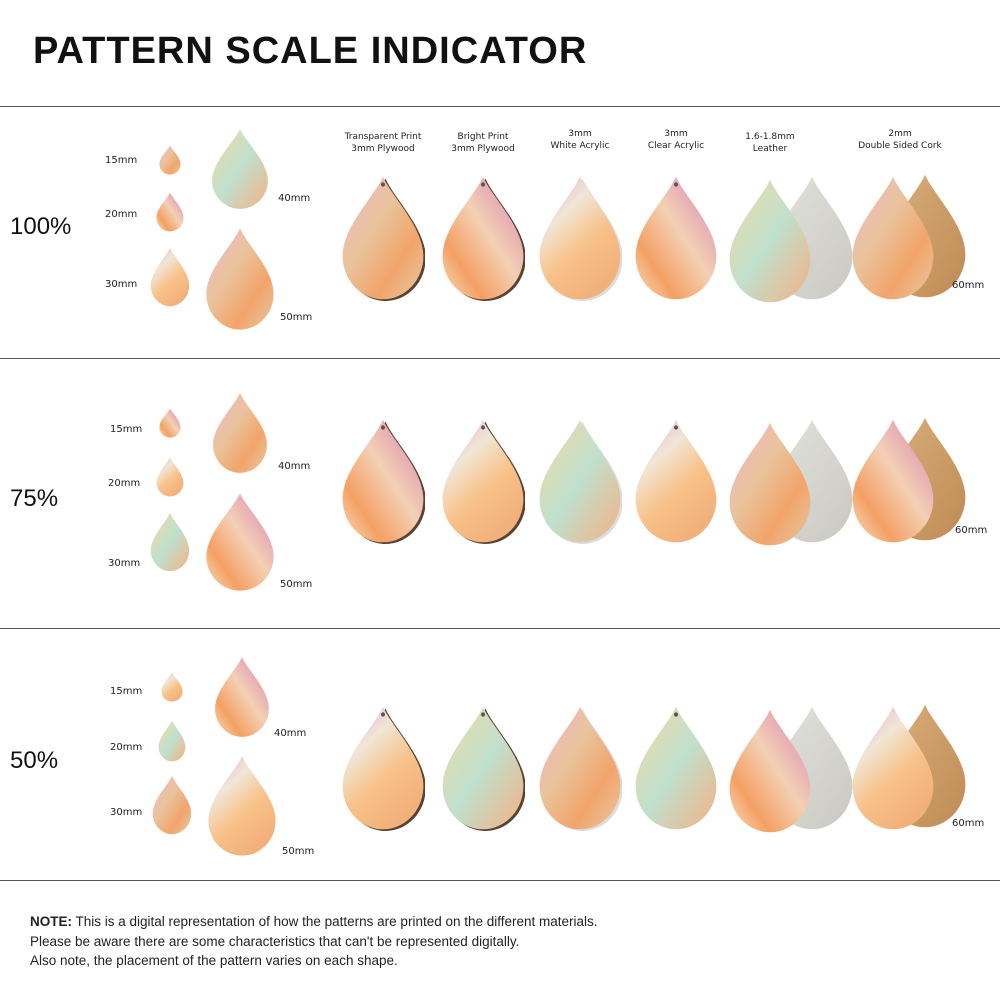 The height and width of the screenshot is (1000, 1000). What do you see at coordinates (383, 143) in the screenshot?
I see `material-header: Transparent Print 3mm Plywood` at bounding box center [383, 143].